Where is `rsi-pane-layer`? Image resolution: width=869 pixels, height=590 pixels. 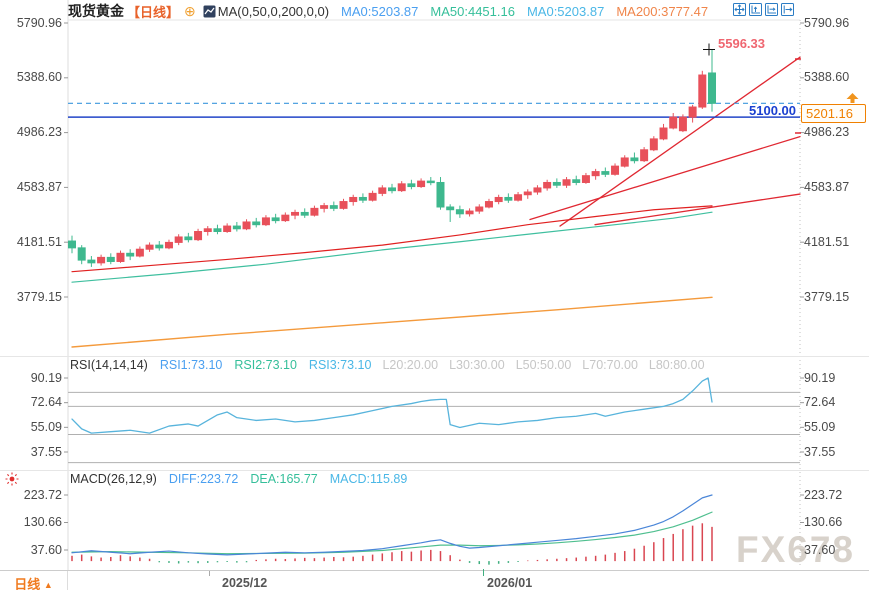 rsi-pane-layer is located at coordinates (434, 420).